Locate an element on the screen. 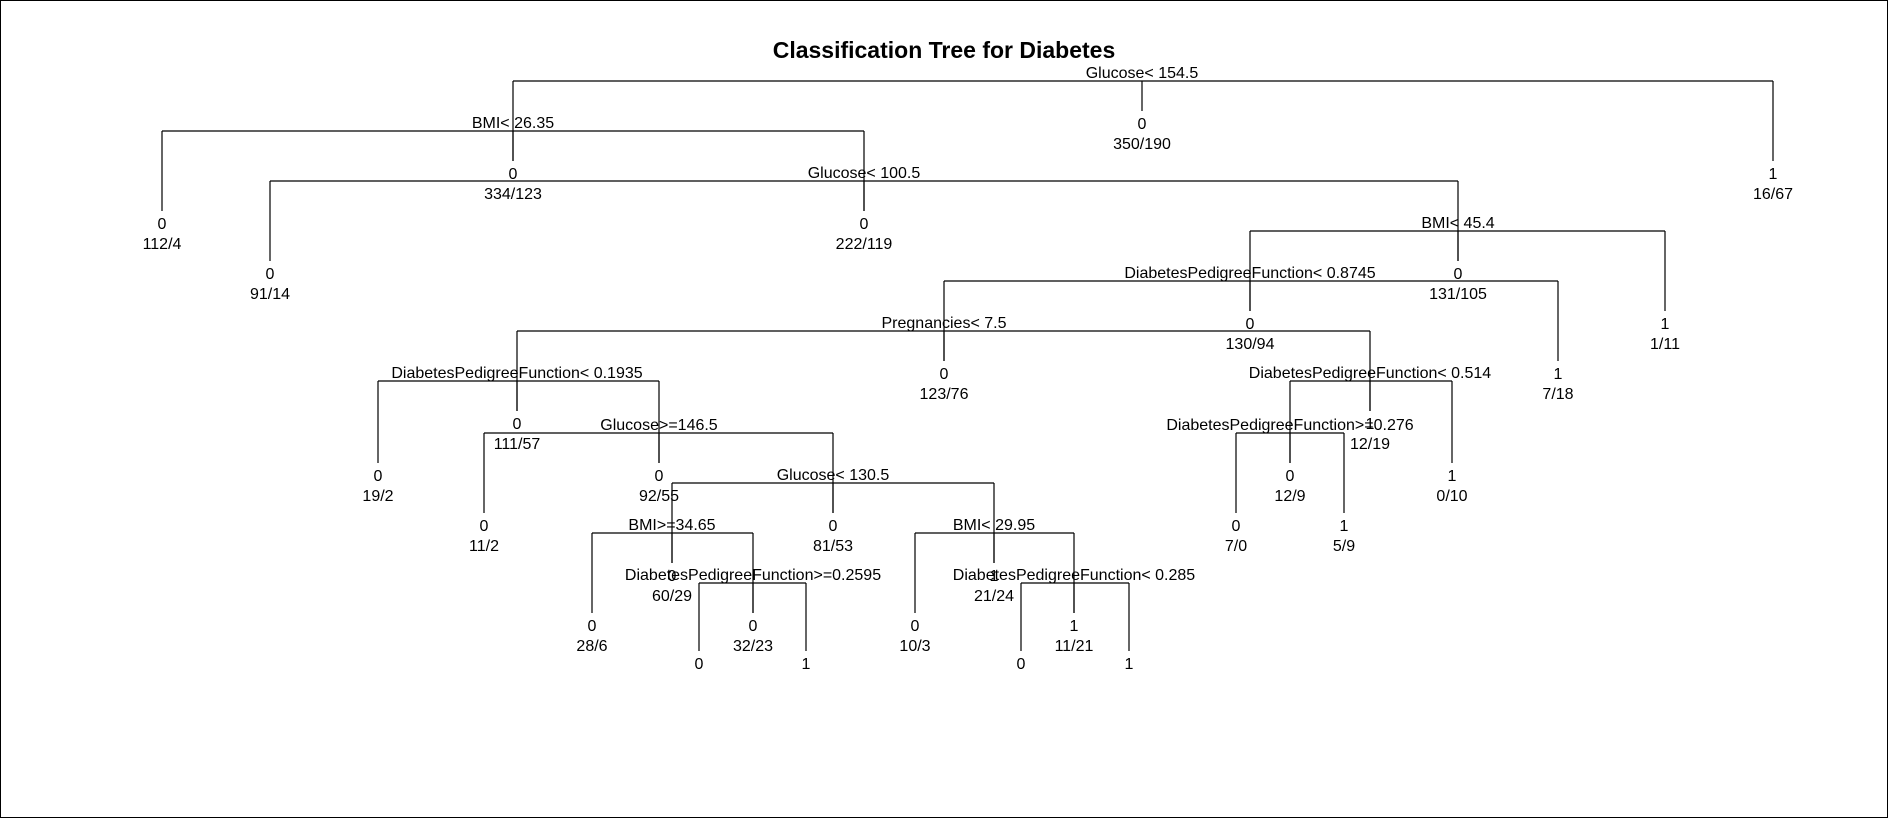  node-counts-label: 19/2 is located at coordinates (377, 496).